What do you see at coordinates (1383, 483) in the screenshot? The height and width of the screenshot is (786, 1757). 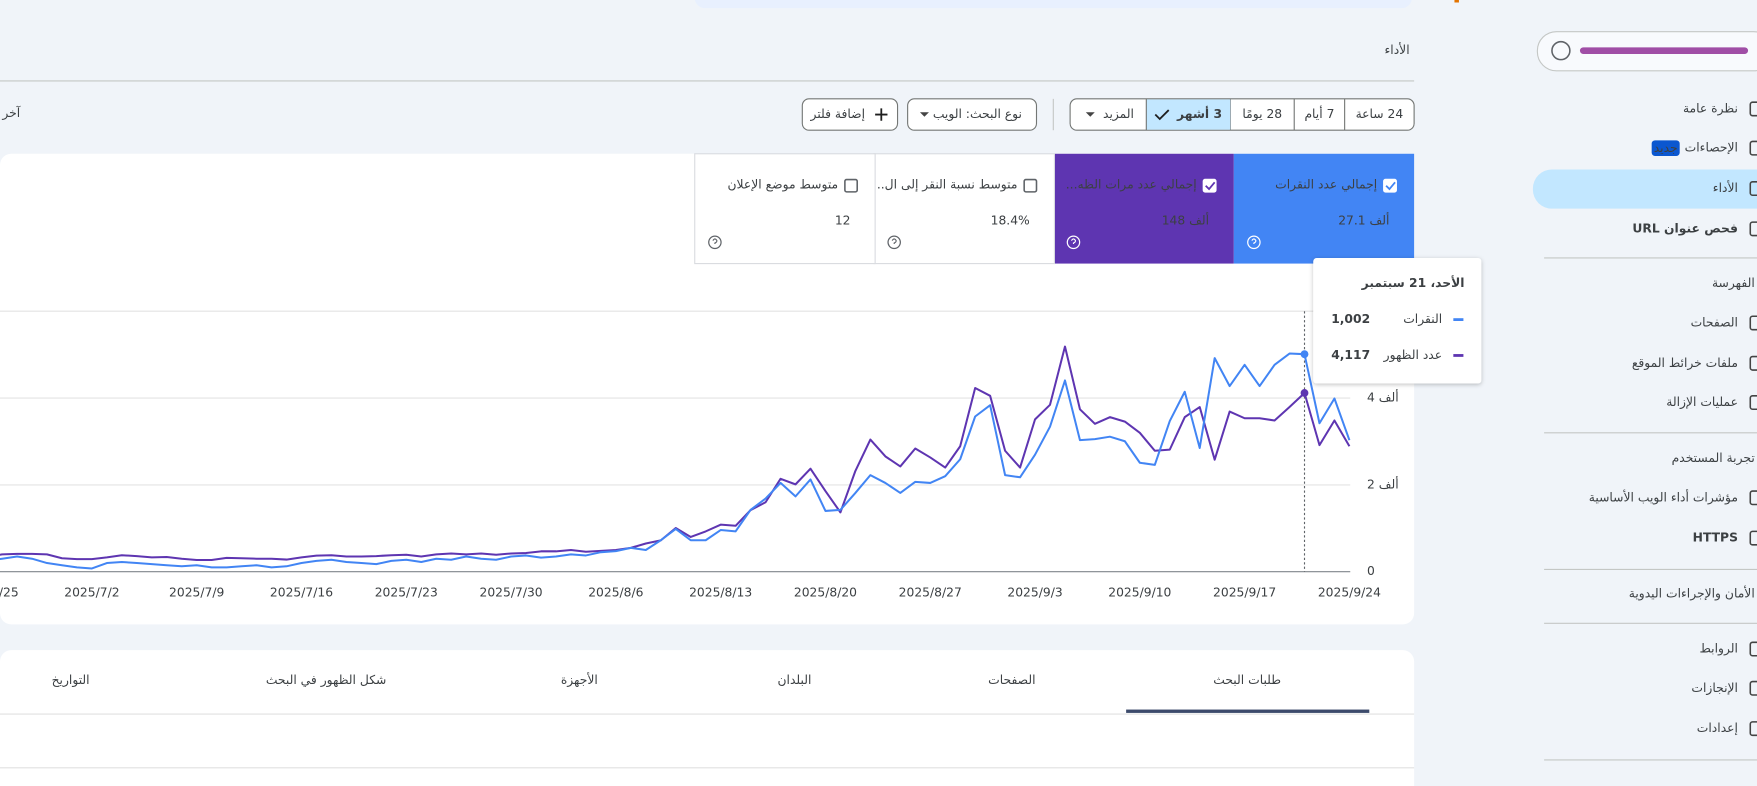 I see `y-tick-label: 2 ألف` at bounding box center [1383, 483].